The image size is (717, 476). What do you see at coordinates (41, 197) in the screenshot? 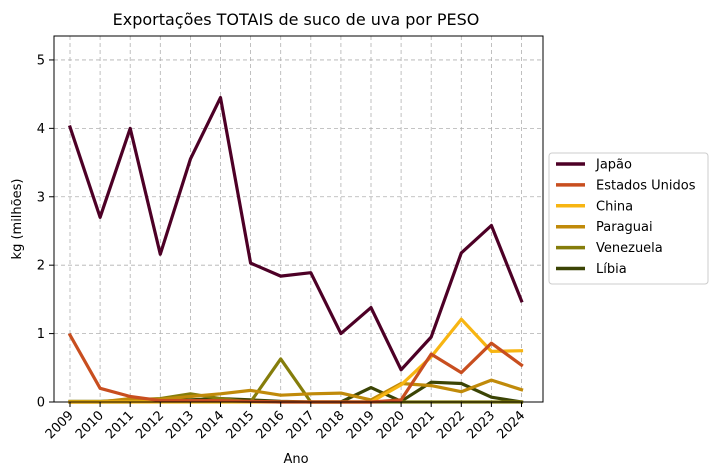
I see `y-tick-label: 3` at bounding box center [41, 197].